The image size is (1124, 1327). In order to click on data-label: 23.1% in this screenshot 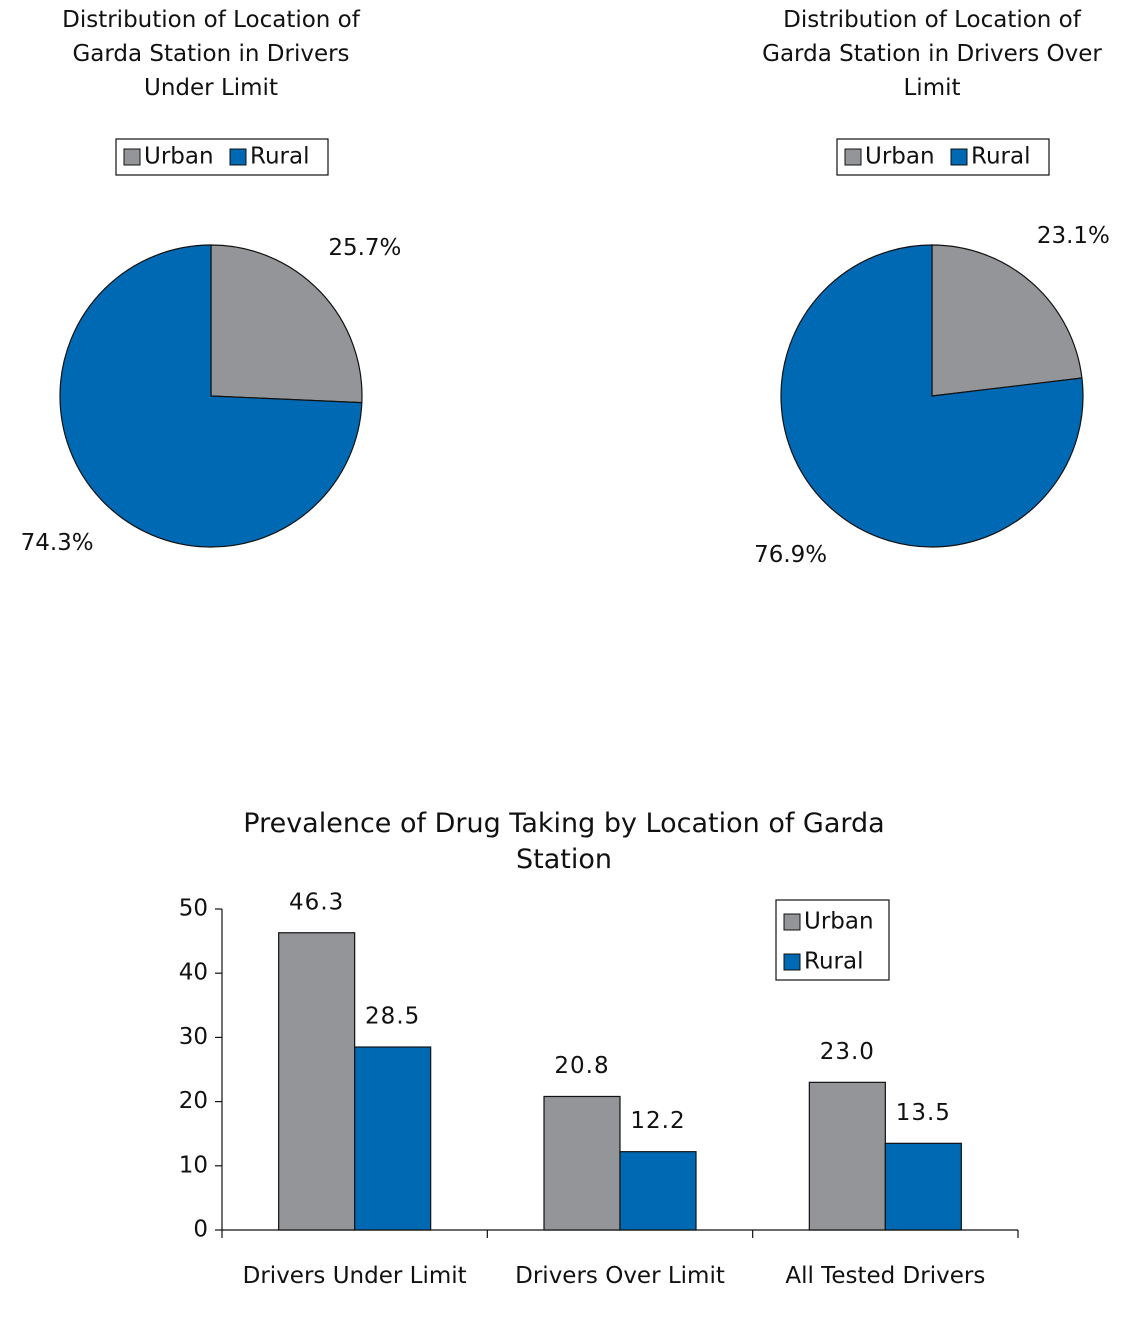, I will do `click(1073, 236)`.